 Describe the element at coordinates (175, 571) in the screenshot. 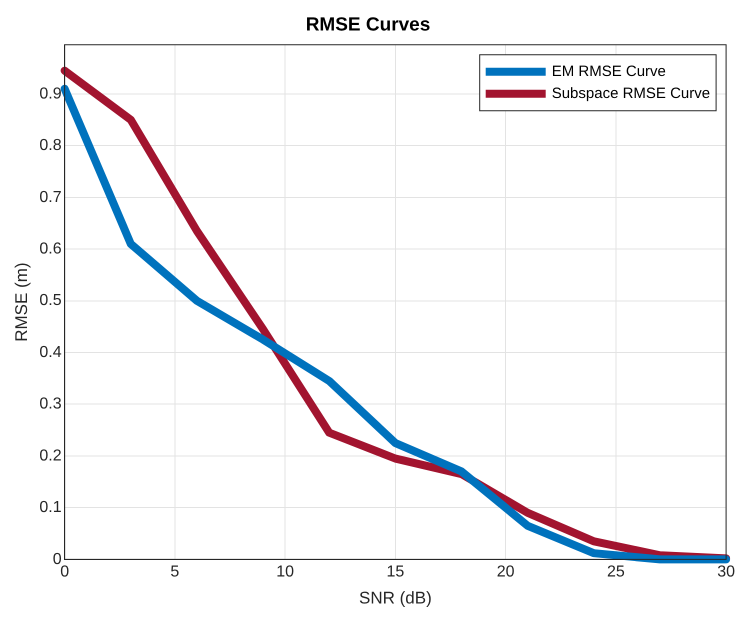

I see `x-tick-label: 5` at that location.